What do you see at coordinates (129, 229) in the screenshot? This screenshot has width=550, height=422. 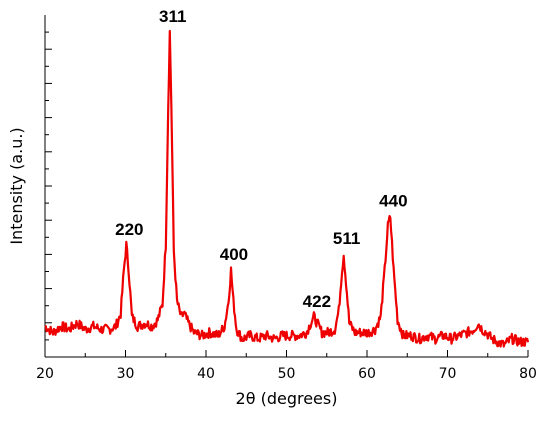 I see `peak-label-220: 220` at bounding box center [129, 229].